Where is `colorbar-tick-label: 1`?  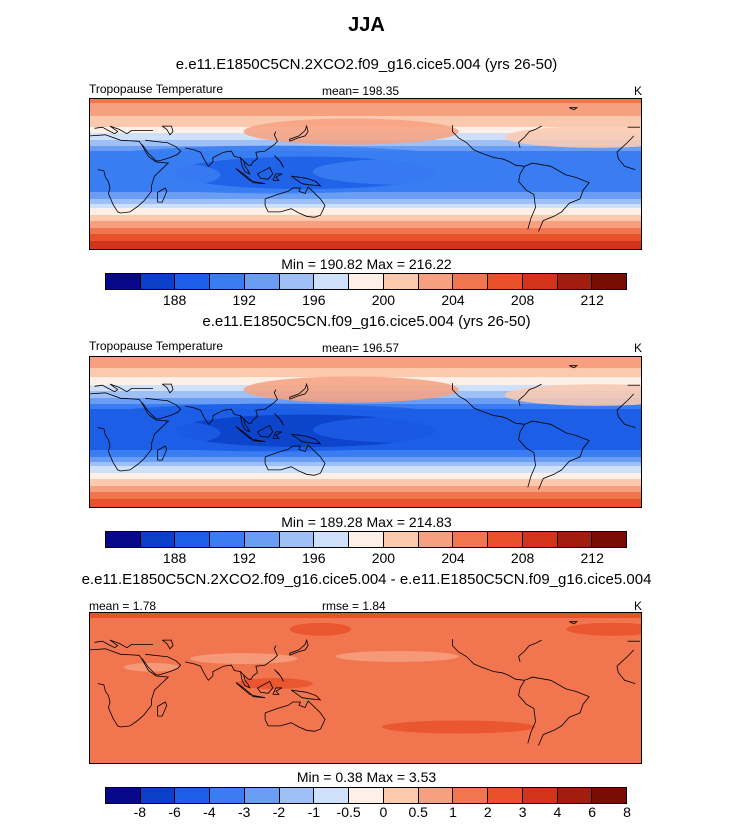
colorbar-tick-label: 1 is located at coordinates (453, 812).